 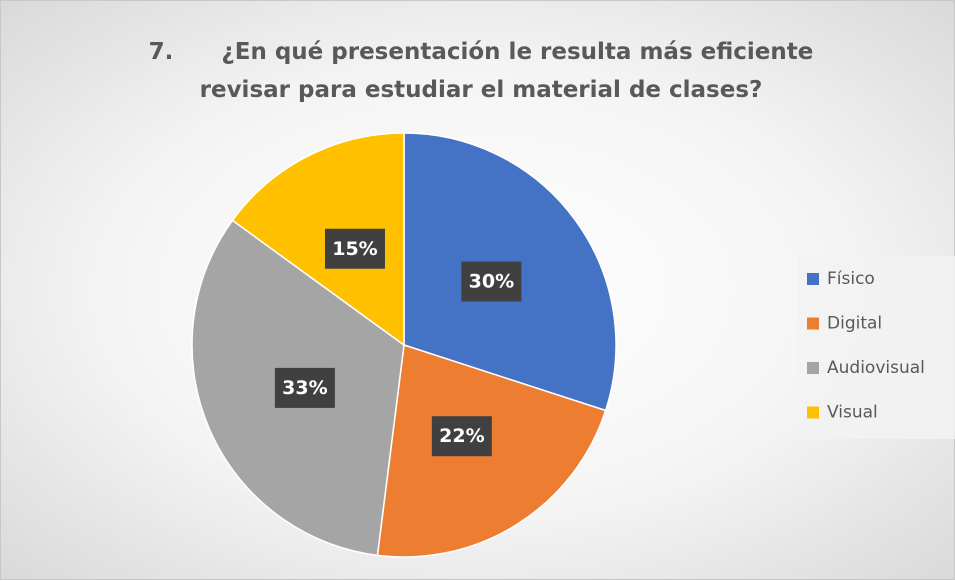 I want to click on legend-label: Digital, so click(x=854, y=324).